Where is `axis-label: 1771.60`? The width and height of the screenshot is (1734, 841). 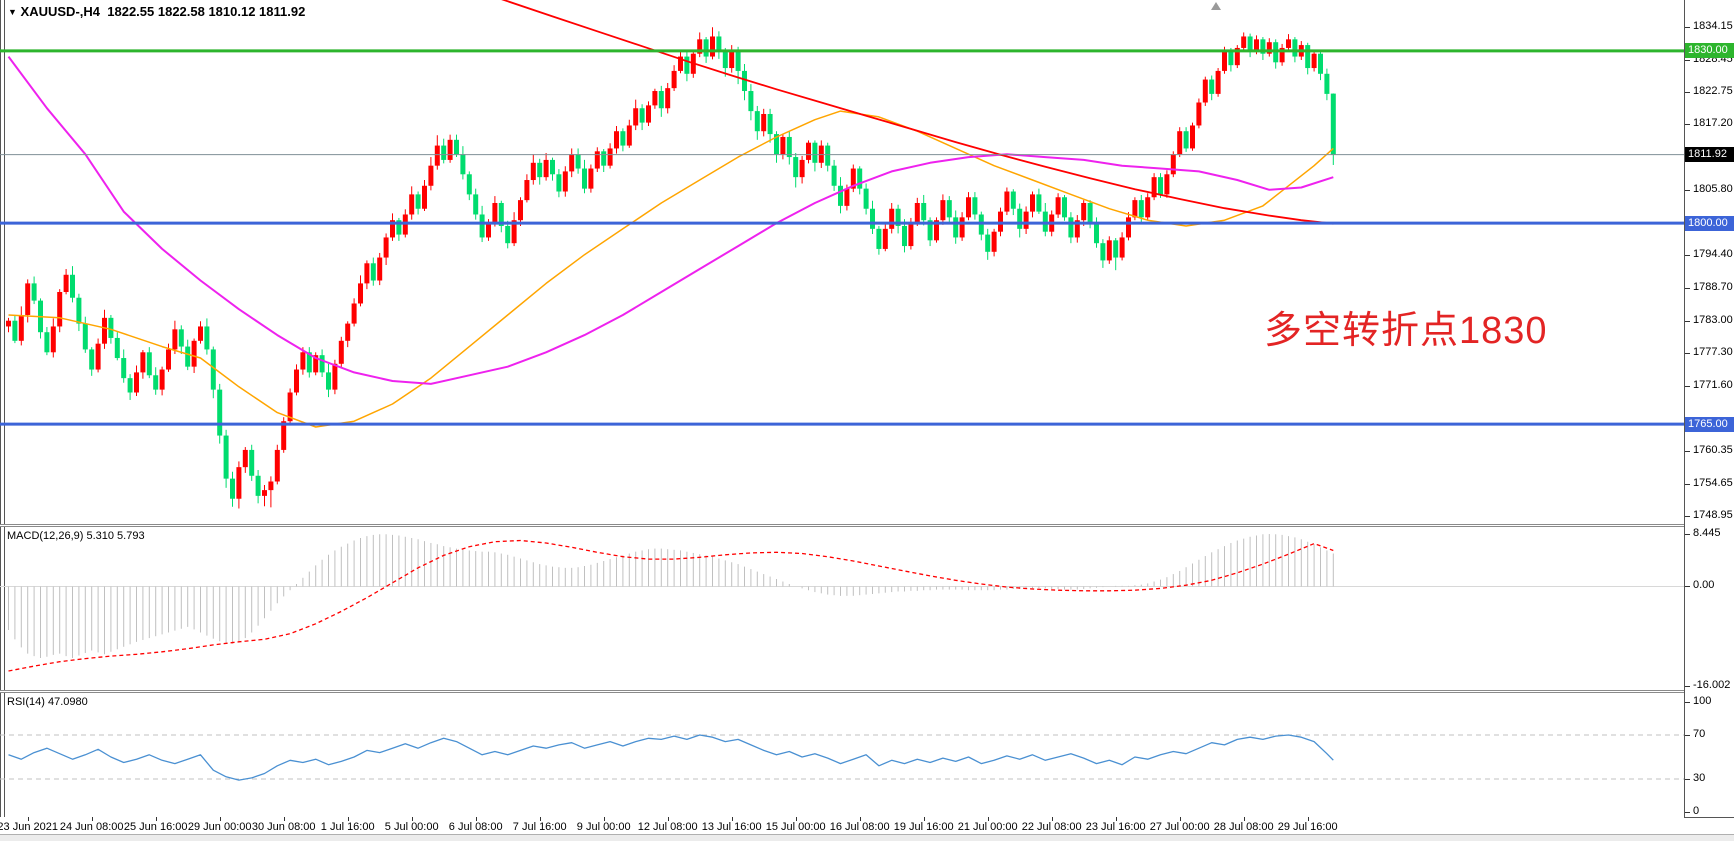
axis-label: 1771.60 is located at coordinates (1713, 385).